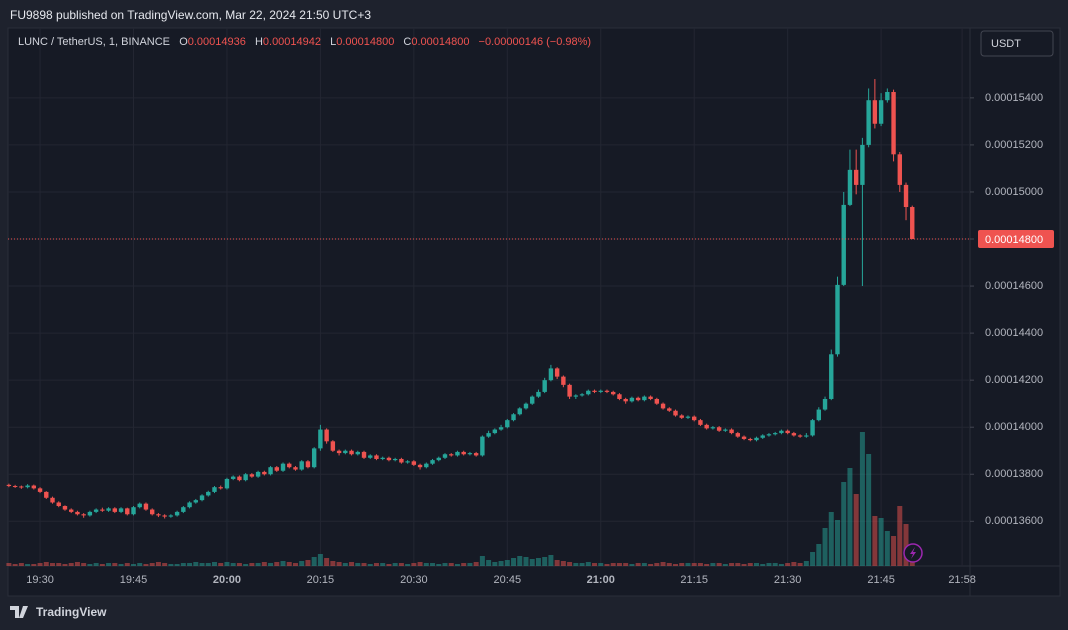 Image resolution: width=1068 pixels, height=630 pixels. What do you see at coordinates (40, 580) in the screenshot?
I see `x-tick-label: 19:30` at bounding box center [40, 580].